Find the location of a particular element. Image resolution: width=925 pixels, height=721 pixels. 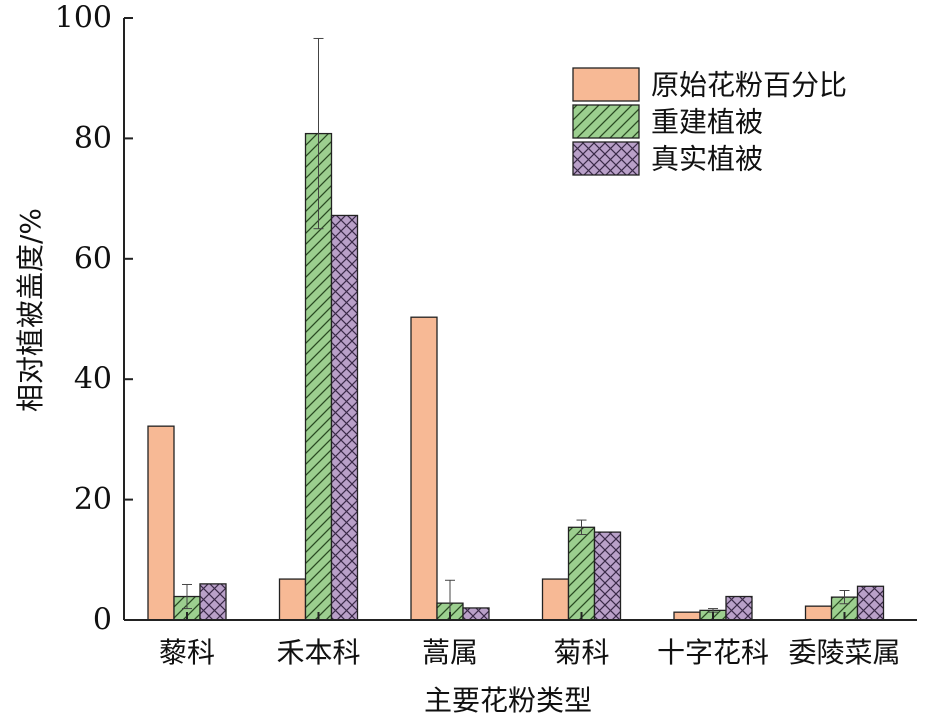

y-tick-label: 40 is located at coordinates (93, 379).